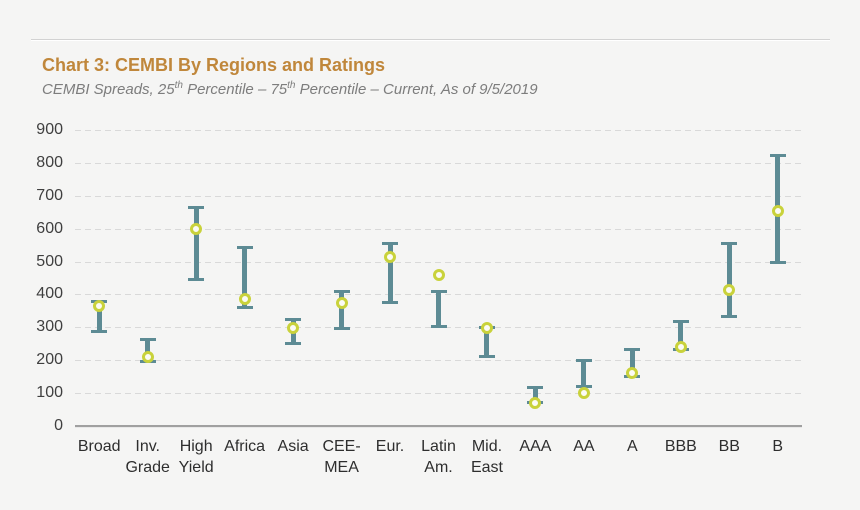 The height and width of the screenshot is (510, 860). I want to click on x-axis-label-aa: AA, so click(584, 446).